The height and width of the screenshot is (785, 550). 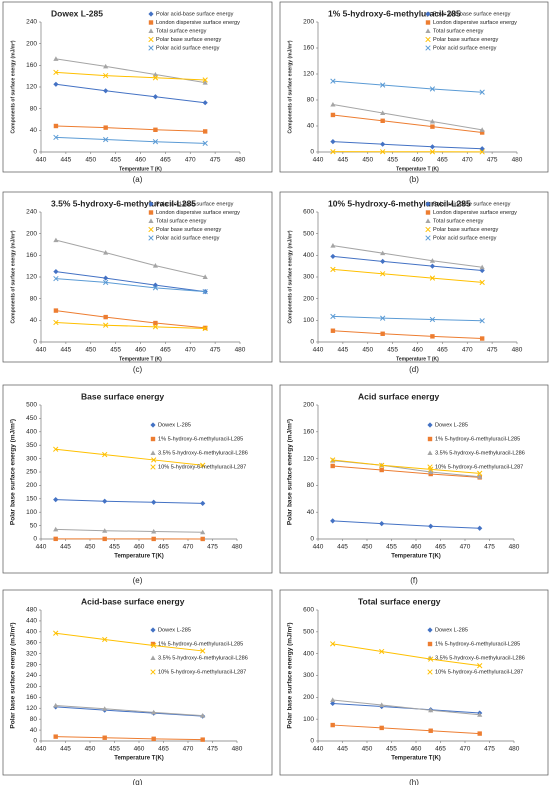 I want to click on y-tick-label: 100, so click(x=308, y=320).